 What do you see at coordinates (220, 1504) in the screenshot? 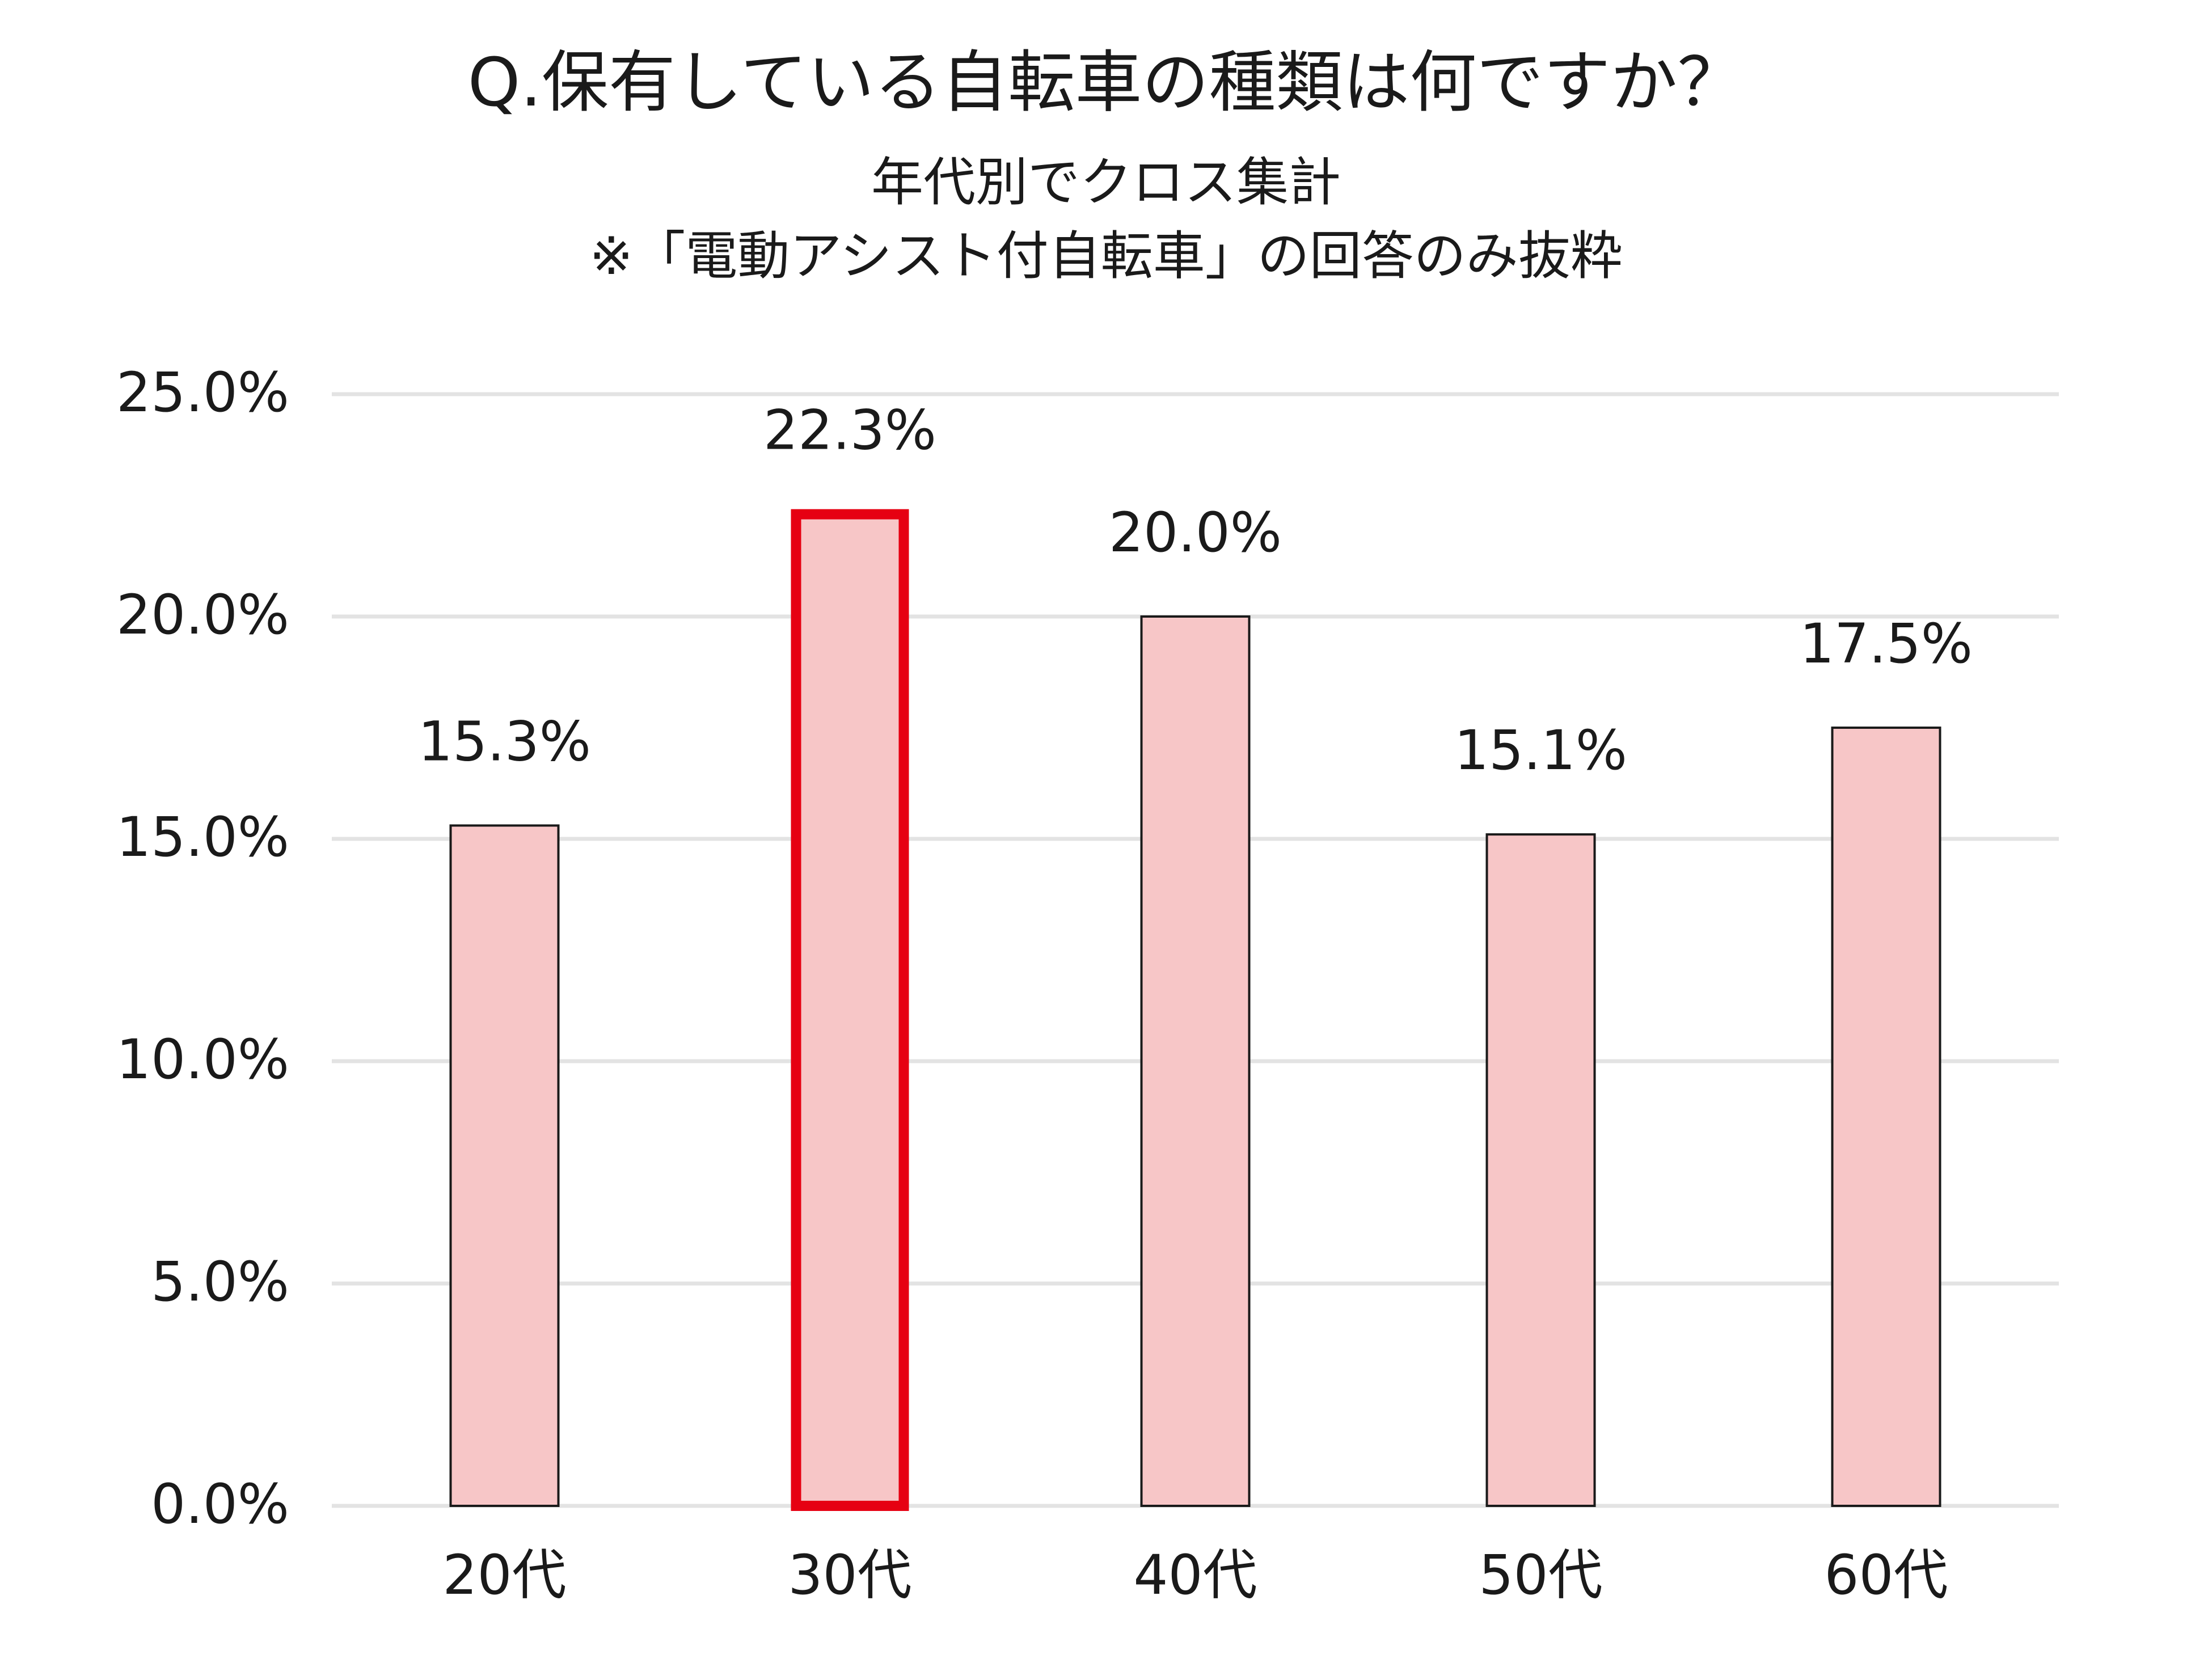
I see `y-tick-label: 0.0%` at bounding box center [220, 1504].